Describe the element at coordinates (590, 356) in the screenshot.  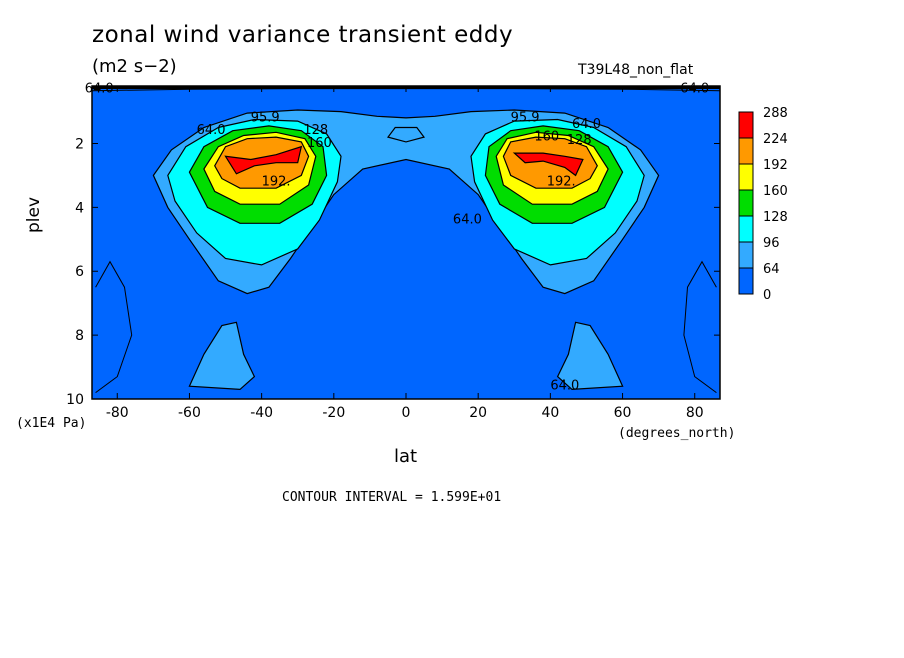
I see `low-patch-north` at that location.